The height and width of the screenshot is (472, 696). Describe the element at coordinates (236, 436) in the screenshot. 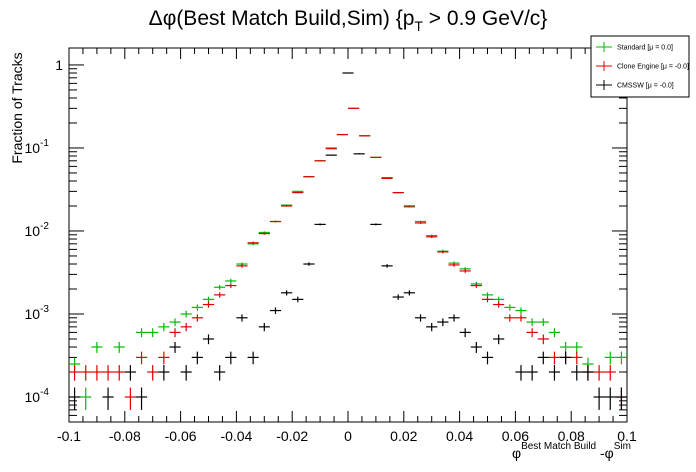

I see `x-tick-label: -0.04` at that location.